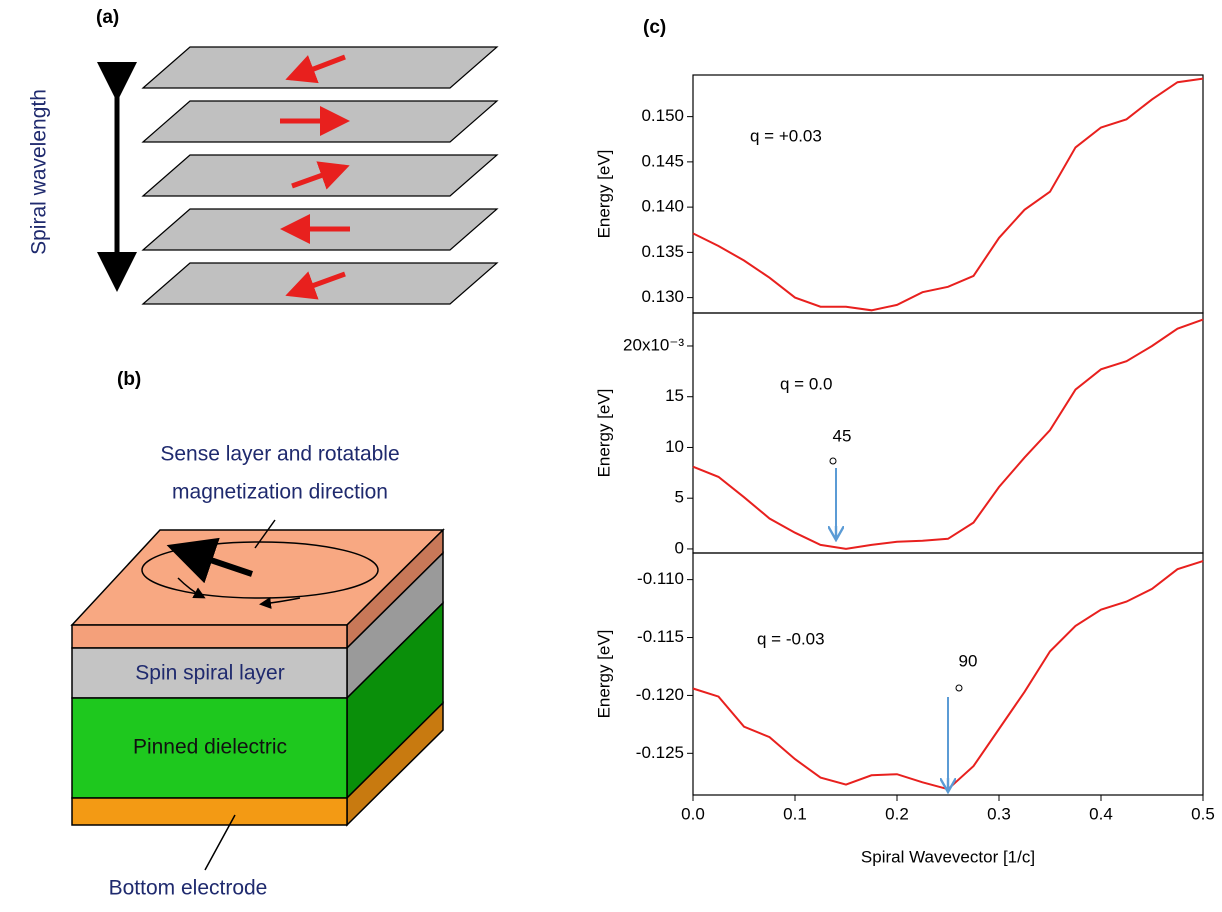 The height and width of the screenshot is (912, 1222). What do you see at coordinates (654, 27) in the screenshot?
I see `panel-label: (c)` at bounding box center [654, 27].